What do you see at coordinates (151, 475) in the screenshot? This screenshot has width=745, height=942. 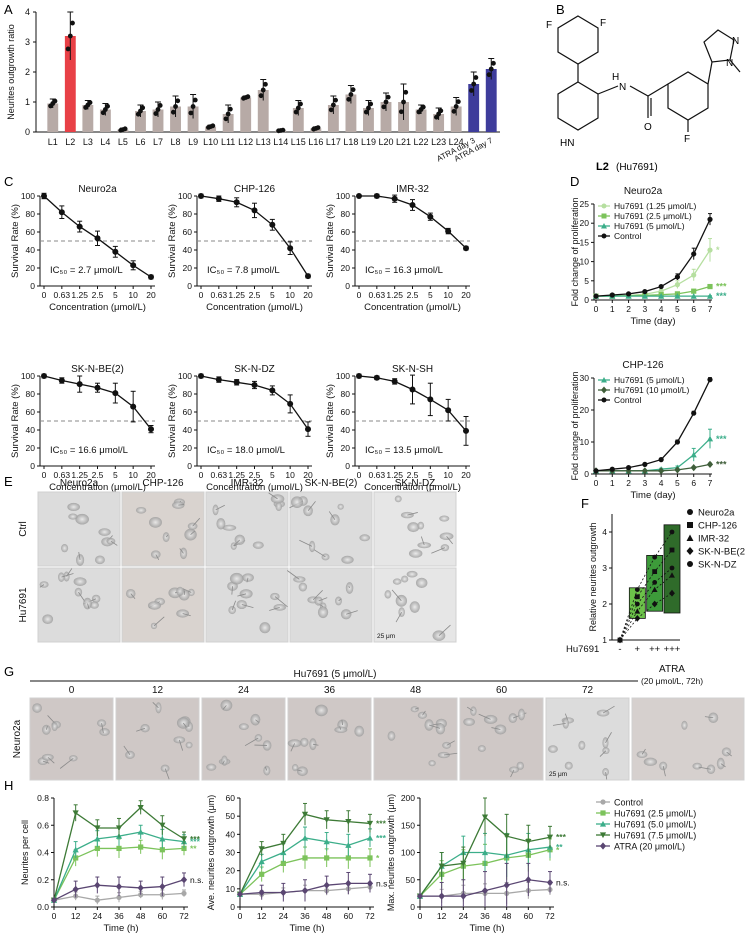 I see `c-xtick-label: 20` at bounding box center [151, 475].